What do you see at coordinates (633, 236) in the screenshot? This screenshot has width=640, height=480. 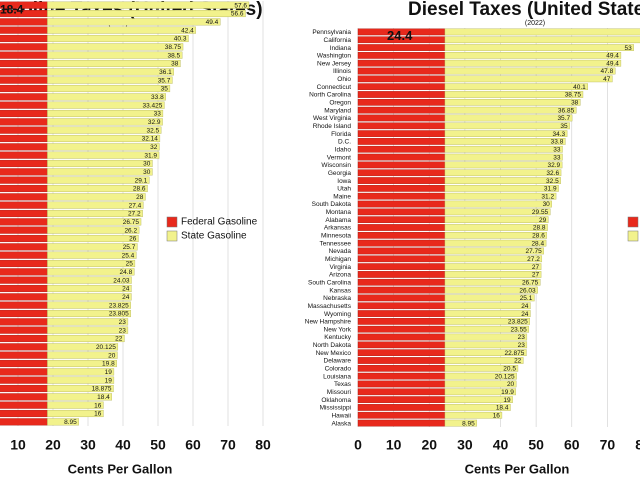 I see `legend-swatch` at bounding box center [633, 236].